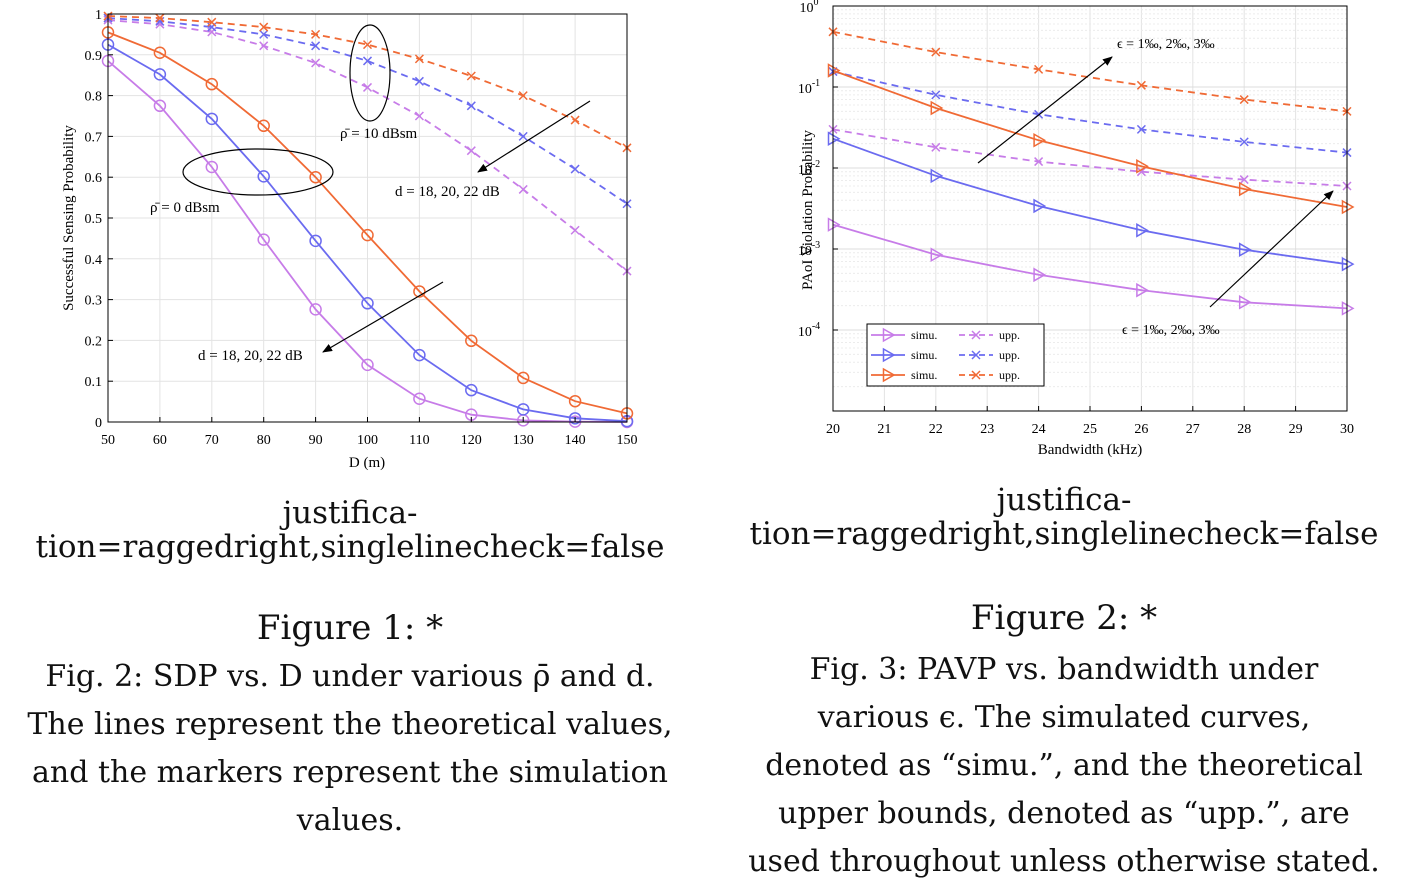 This screenshot has height=889, width=1414. Describe the element at coordinates (350, 547) in the screenshot. I see `fig1-artifact-line2: tion=raggedright,singlelinecheck=false` at that location.